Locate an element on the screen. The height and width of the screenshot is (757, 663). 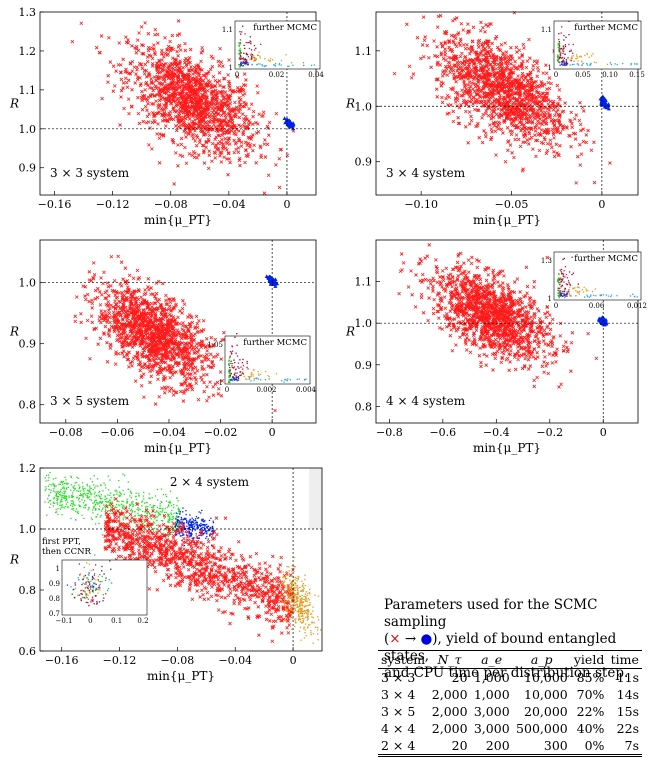
x-tick-label: −0.08 is located at coordinates (171, 204).